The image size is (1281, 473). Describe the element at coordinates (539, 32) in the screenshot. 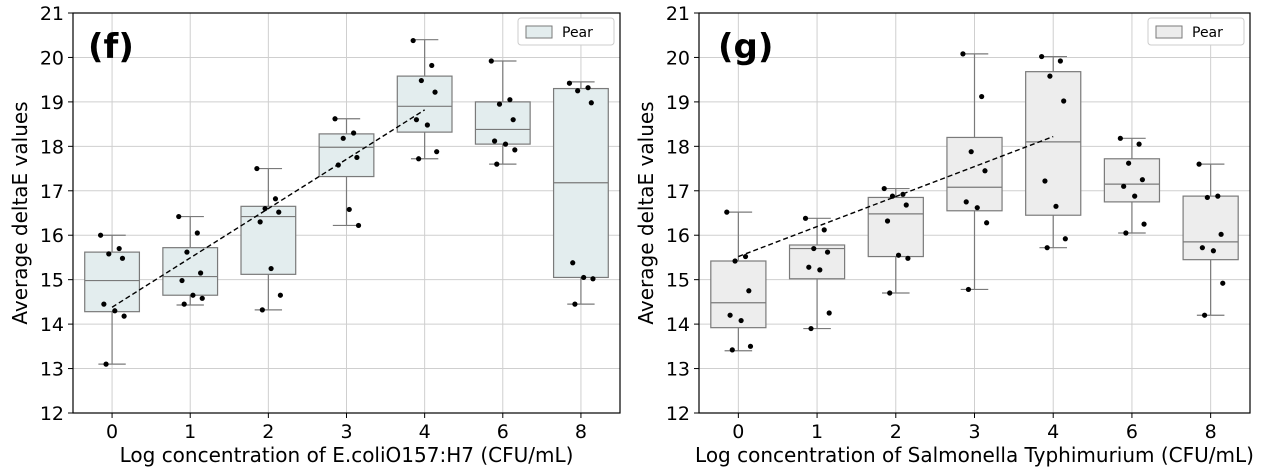

I see `legend-swatch` at that location.